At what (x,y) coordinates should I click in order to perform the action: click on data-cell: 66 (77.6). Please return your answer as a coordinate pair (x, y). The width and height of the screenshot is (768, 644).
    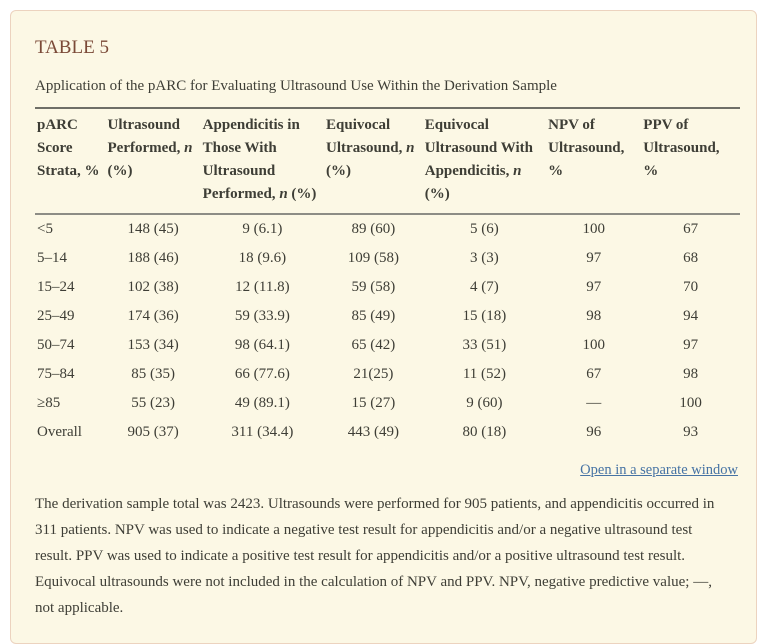
    Looking at the image, I should click on (262, 374).